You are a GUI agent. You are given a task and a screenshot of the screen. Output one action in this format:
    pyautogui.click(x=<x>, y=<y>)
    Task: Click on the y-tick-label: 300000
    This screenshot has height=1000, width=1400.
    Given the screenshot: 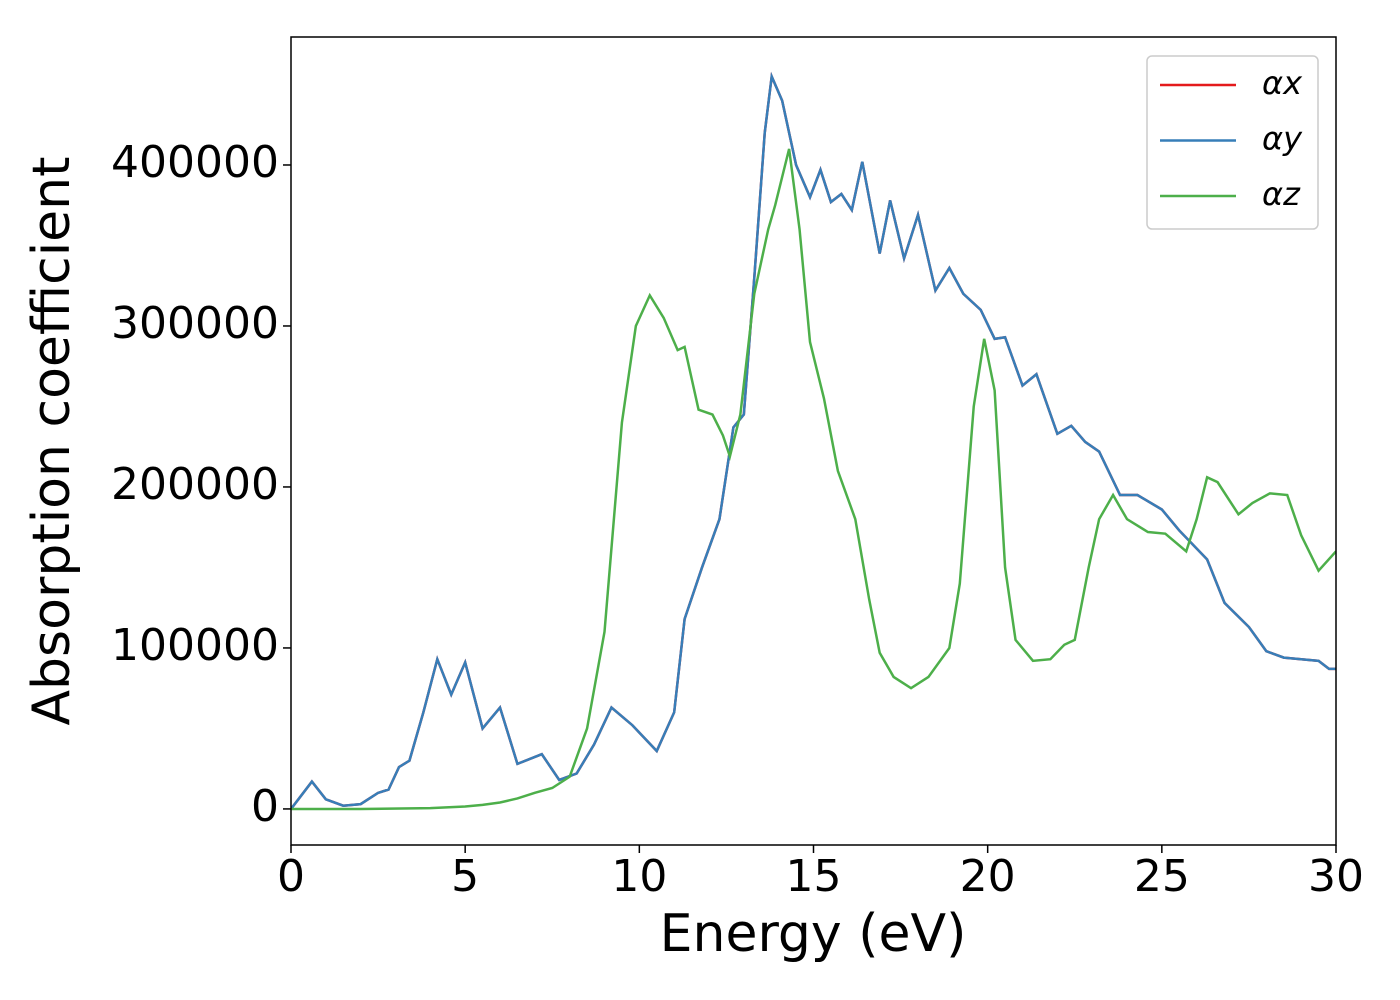 What is the action you would take?
    pyautogui.click(x=195, y=323)
    